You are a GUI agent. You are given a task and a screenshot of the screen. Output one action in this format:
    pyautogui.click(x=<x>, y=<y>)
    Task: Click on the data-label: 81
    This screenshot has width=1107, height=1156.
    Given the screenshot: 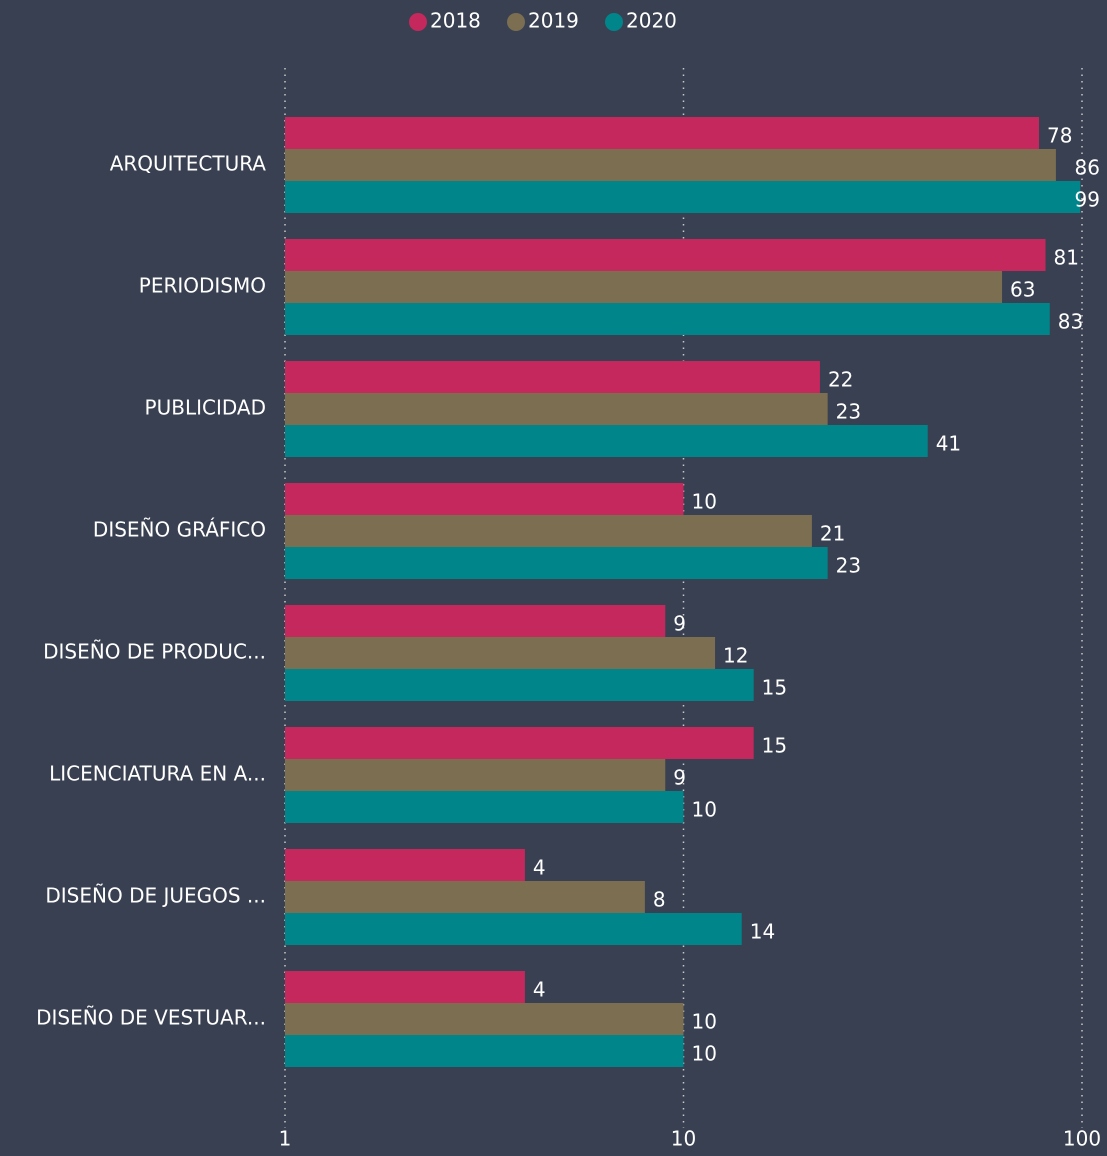 What is the action you would take?
    pyautogui.click(x=1066, y=258)
    